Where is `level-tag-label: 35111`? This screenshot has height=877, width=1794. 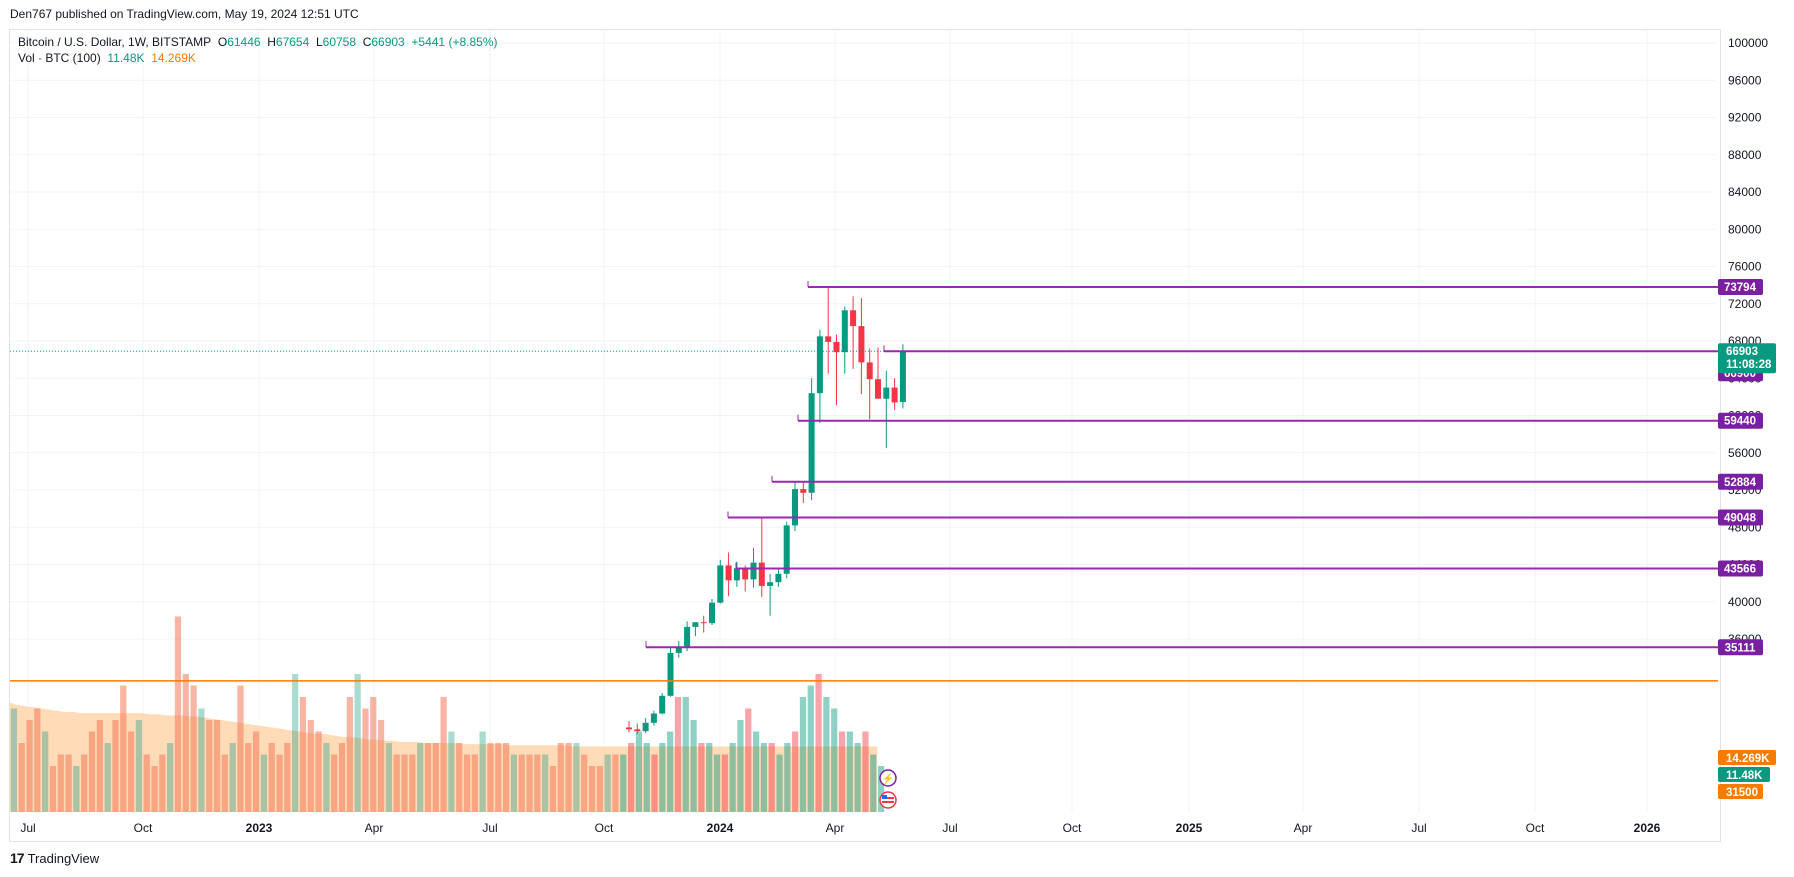
level-tag-label: 35111 is located at coordinates (1740, 648).